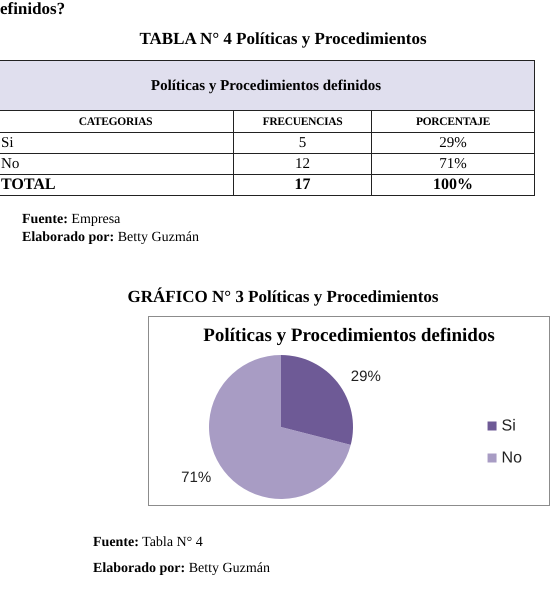 Image resolution: width=557 pixels, height=595 pixels. Describe the element at coordinates (148, 543) in the screenshot. I see `source-note: Fuente: Tabla N° 4` at that location.